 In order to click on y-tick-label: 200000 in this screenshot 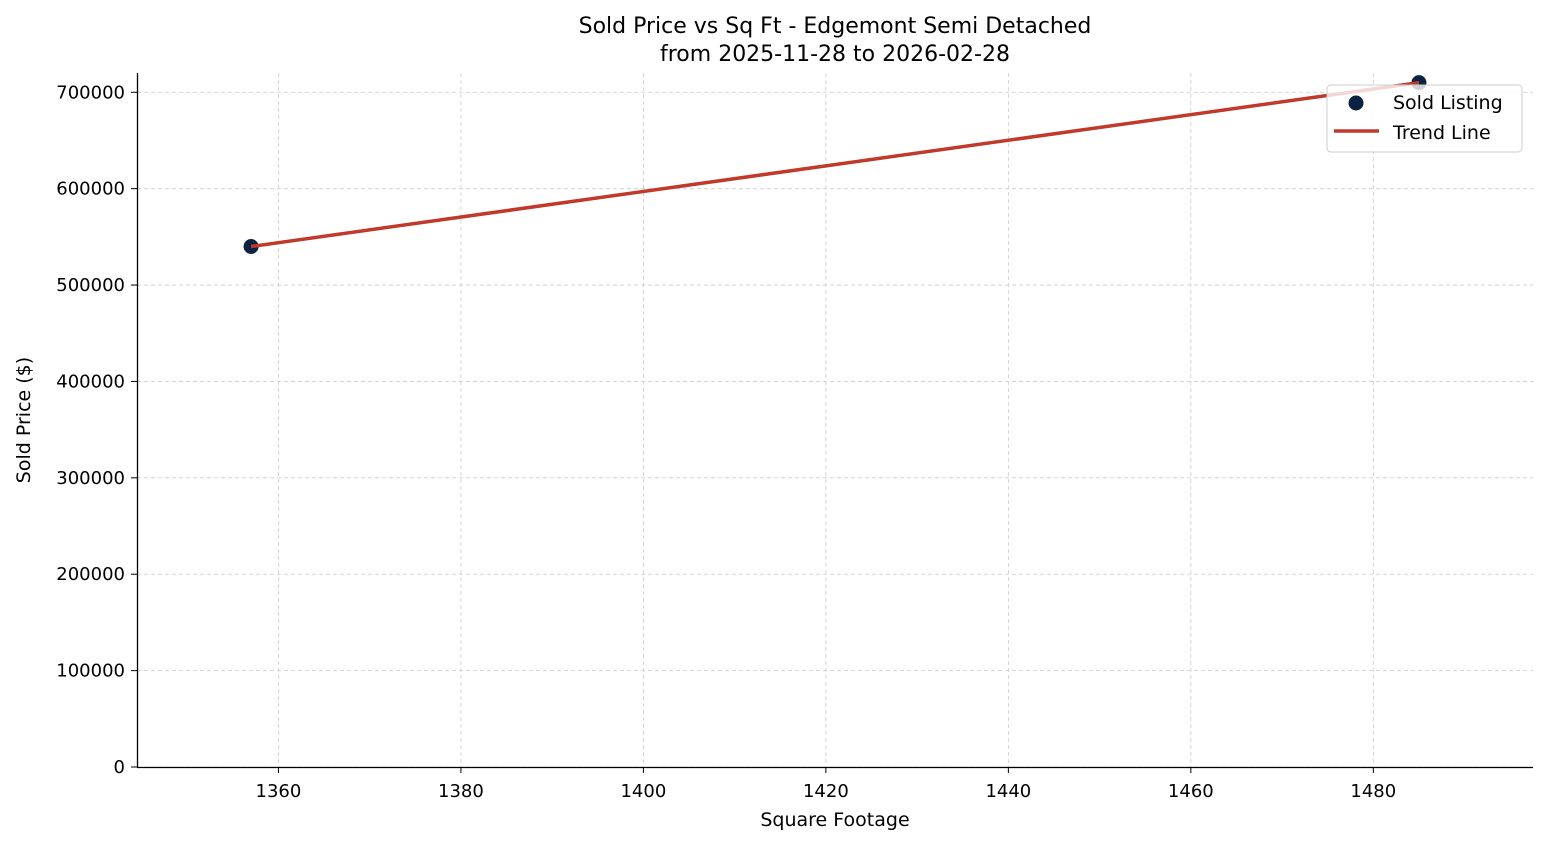, I will do `click(90, 574)`.